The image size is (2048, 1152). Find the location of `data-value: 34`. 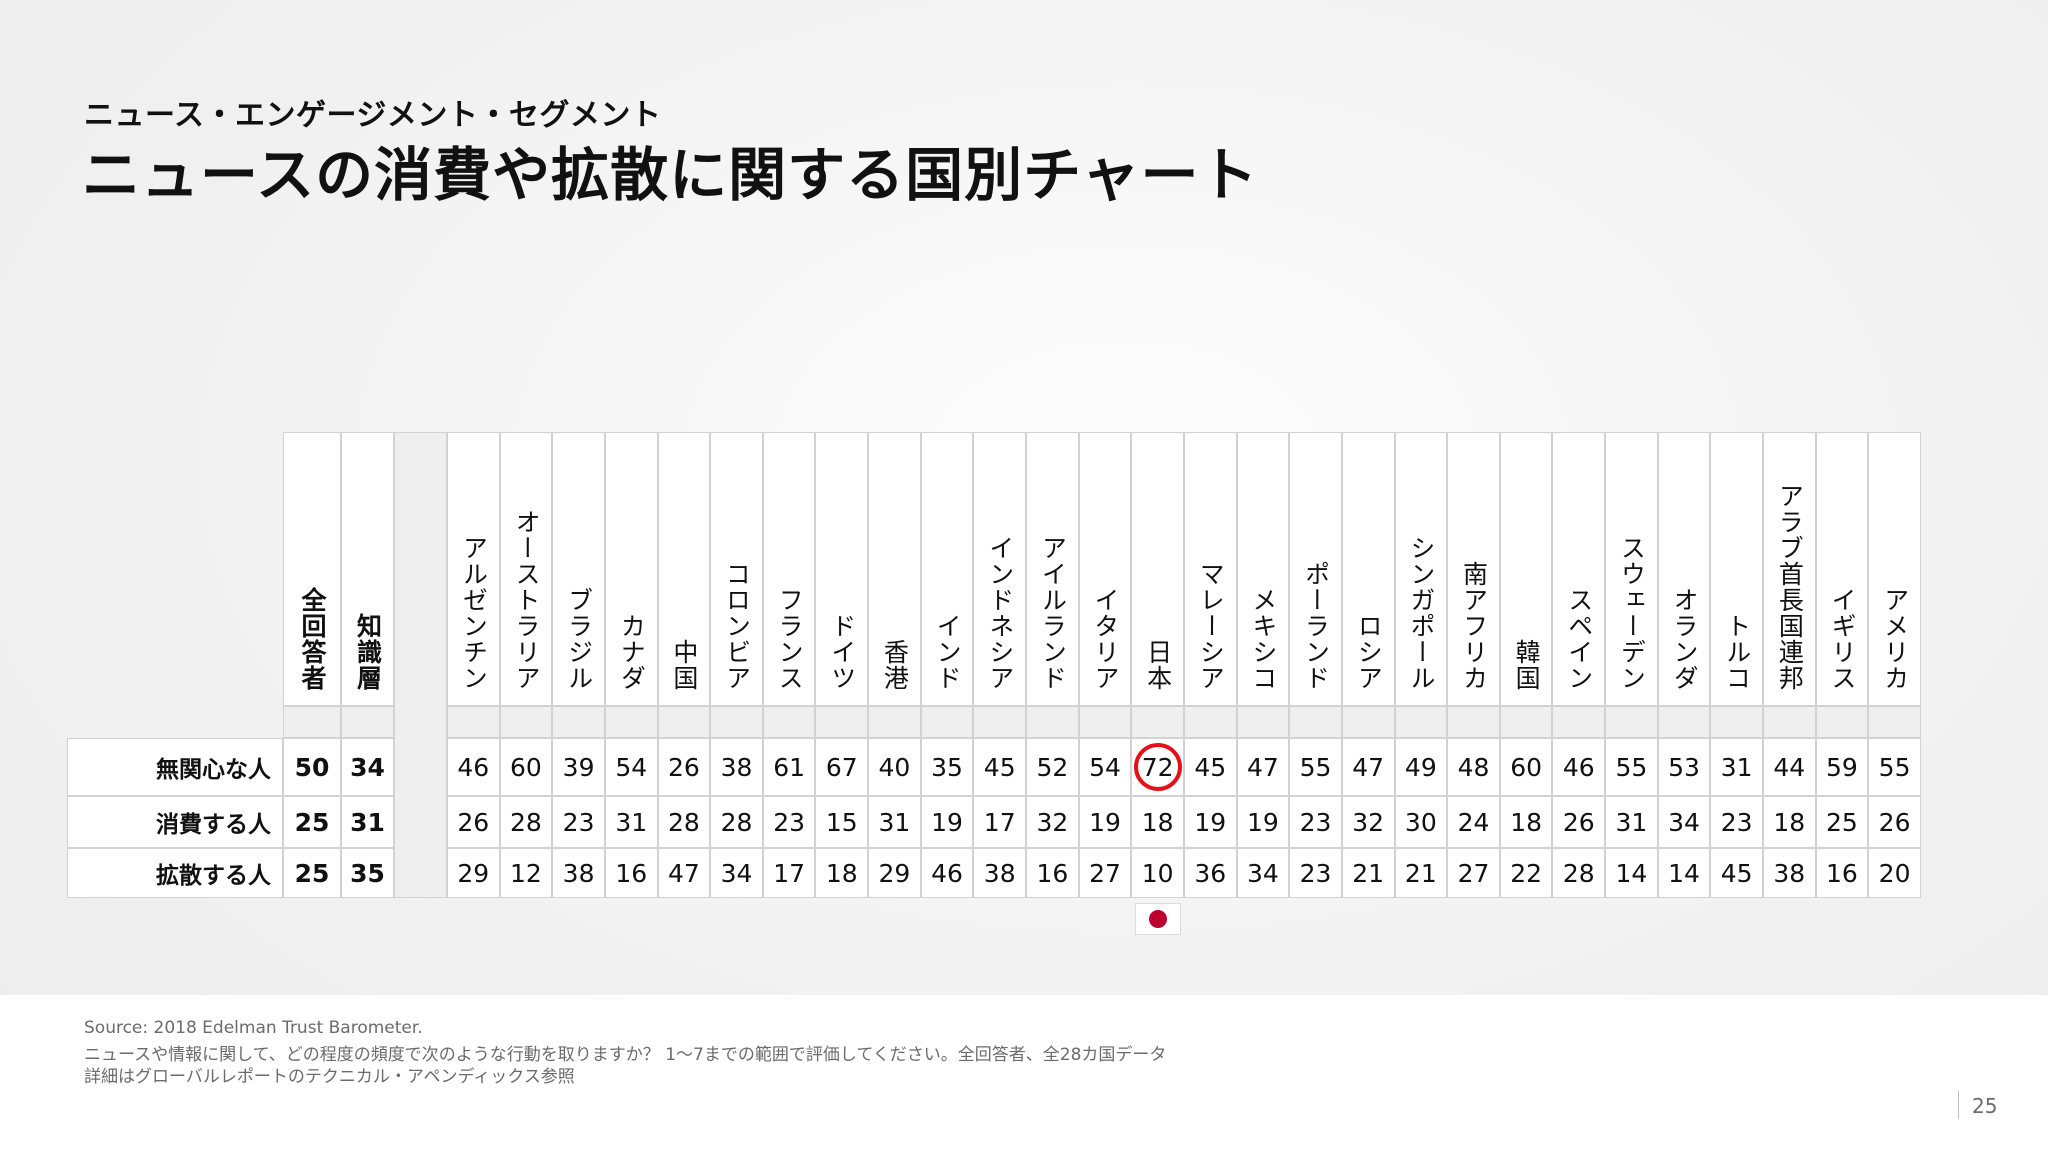

data-value: 34 is located at coordinates (1263, 873).